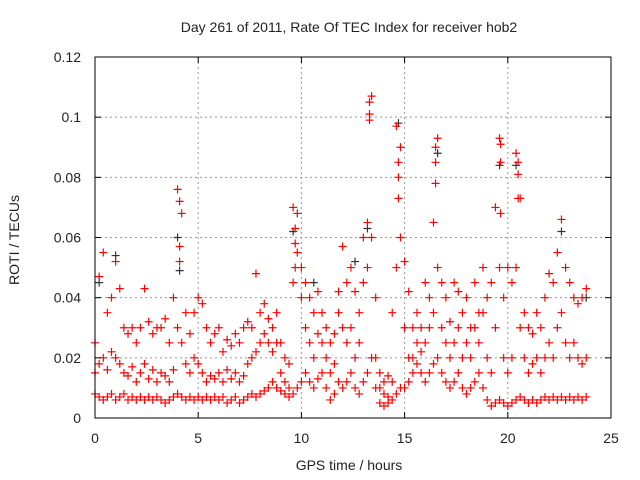  I want to click on y-tick-label: 0.02, so click(67, 358).